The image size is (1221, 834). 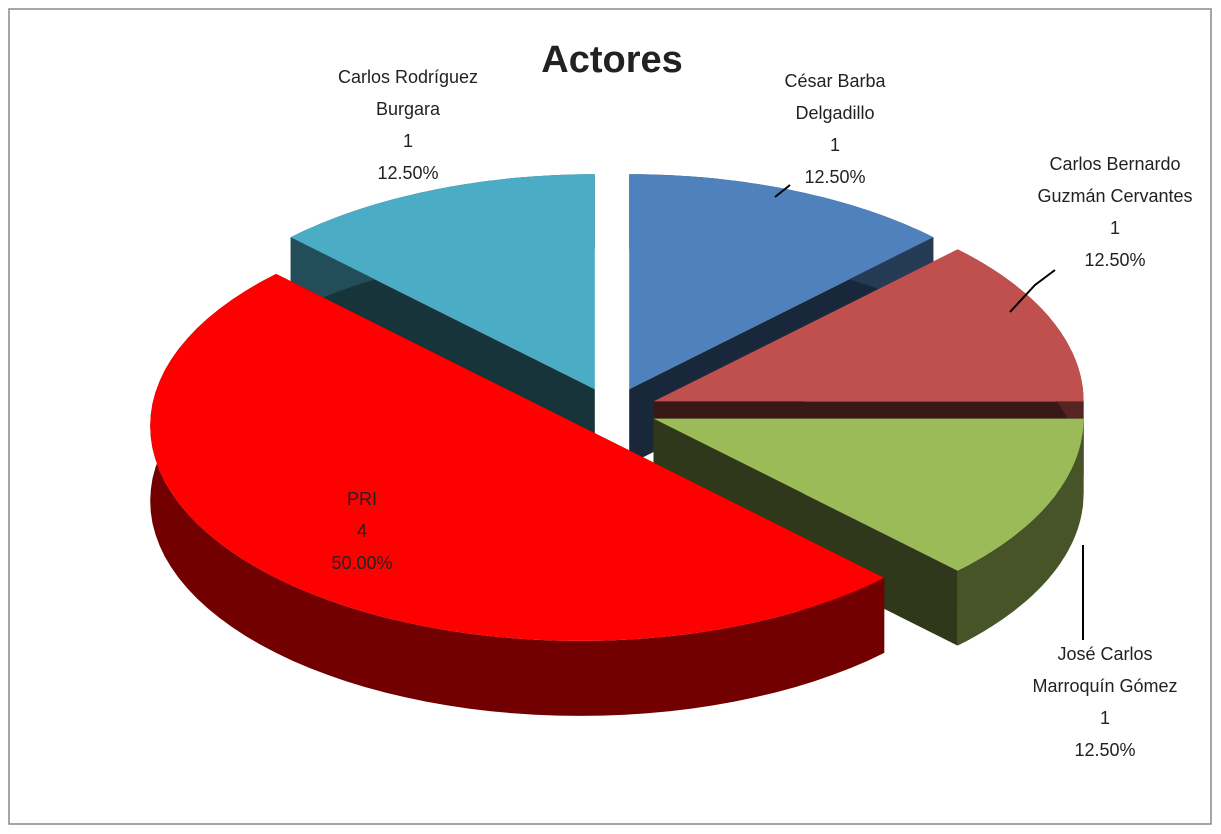 I want to click on label-name: Carlos Bernardo Guzmán Cervantes, so click(x=1114, y=180).